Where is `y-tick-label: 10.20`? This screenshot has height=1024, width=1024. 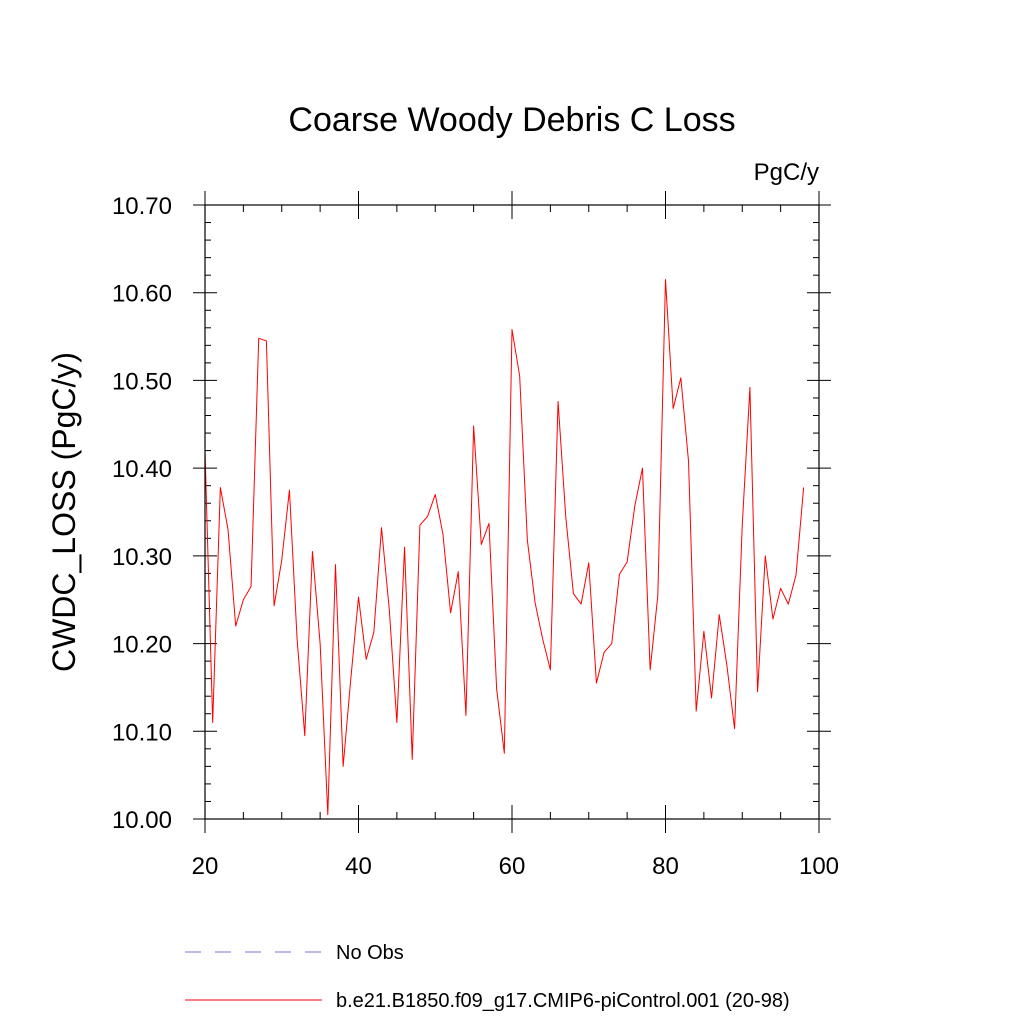 y-tick-label: 10.20 is located at coordinates (142, 645).